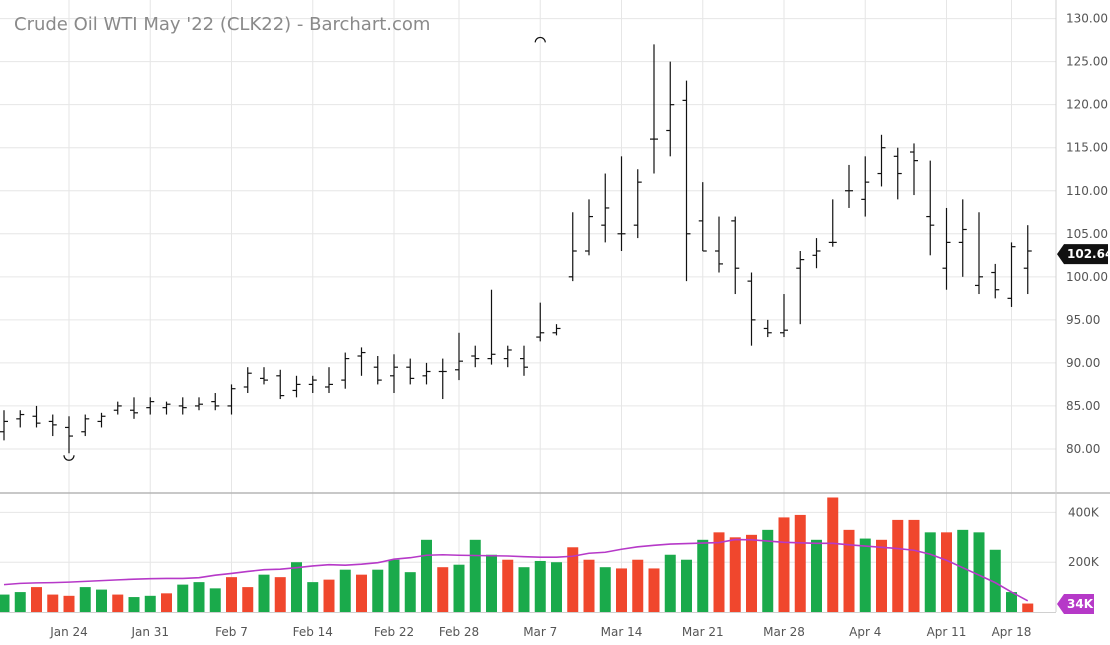  I want to click on date-tick-label: Mar 7, so click(540, 632).